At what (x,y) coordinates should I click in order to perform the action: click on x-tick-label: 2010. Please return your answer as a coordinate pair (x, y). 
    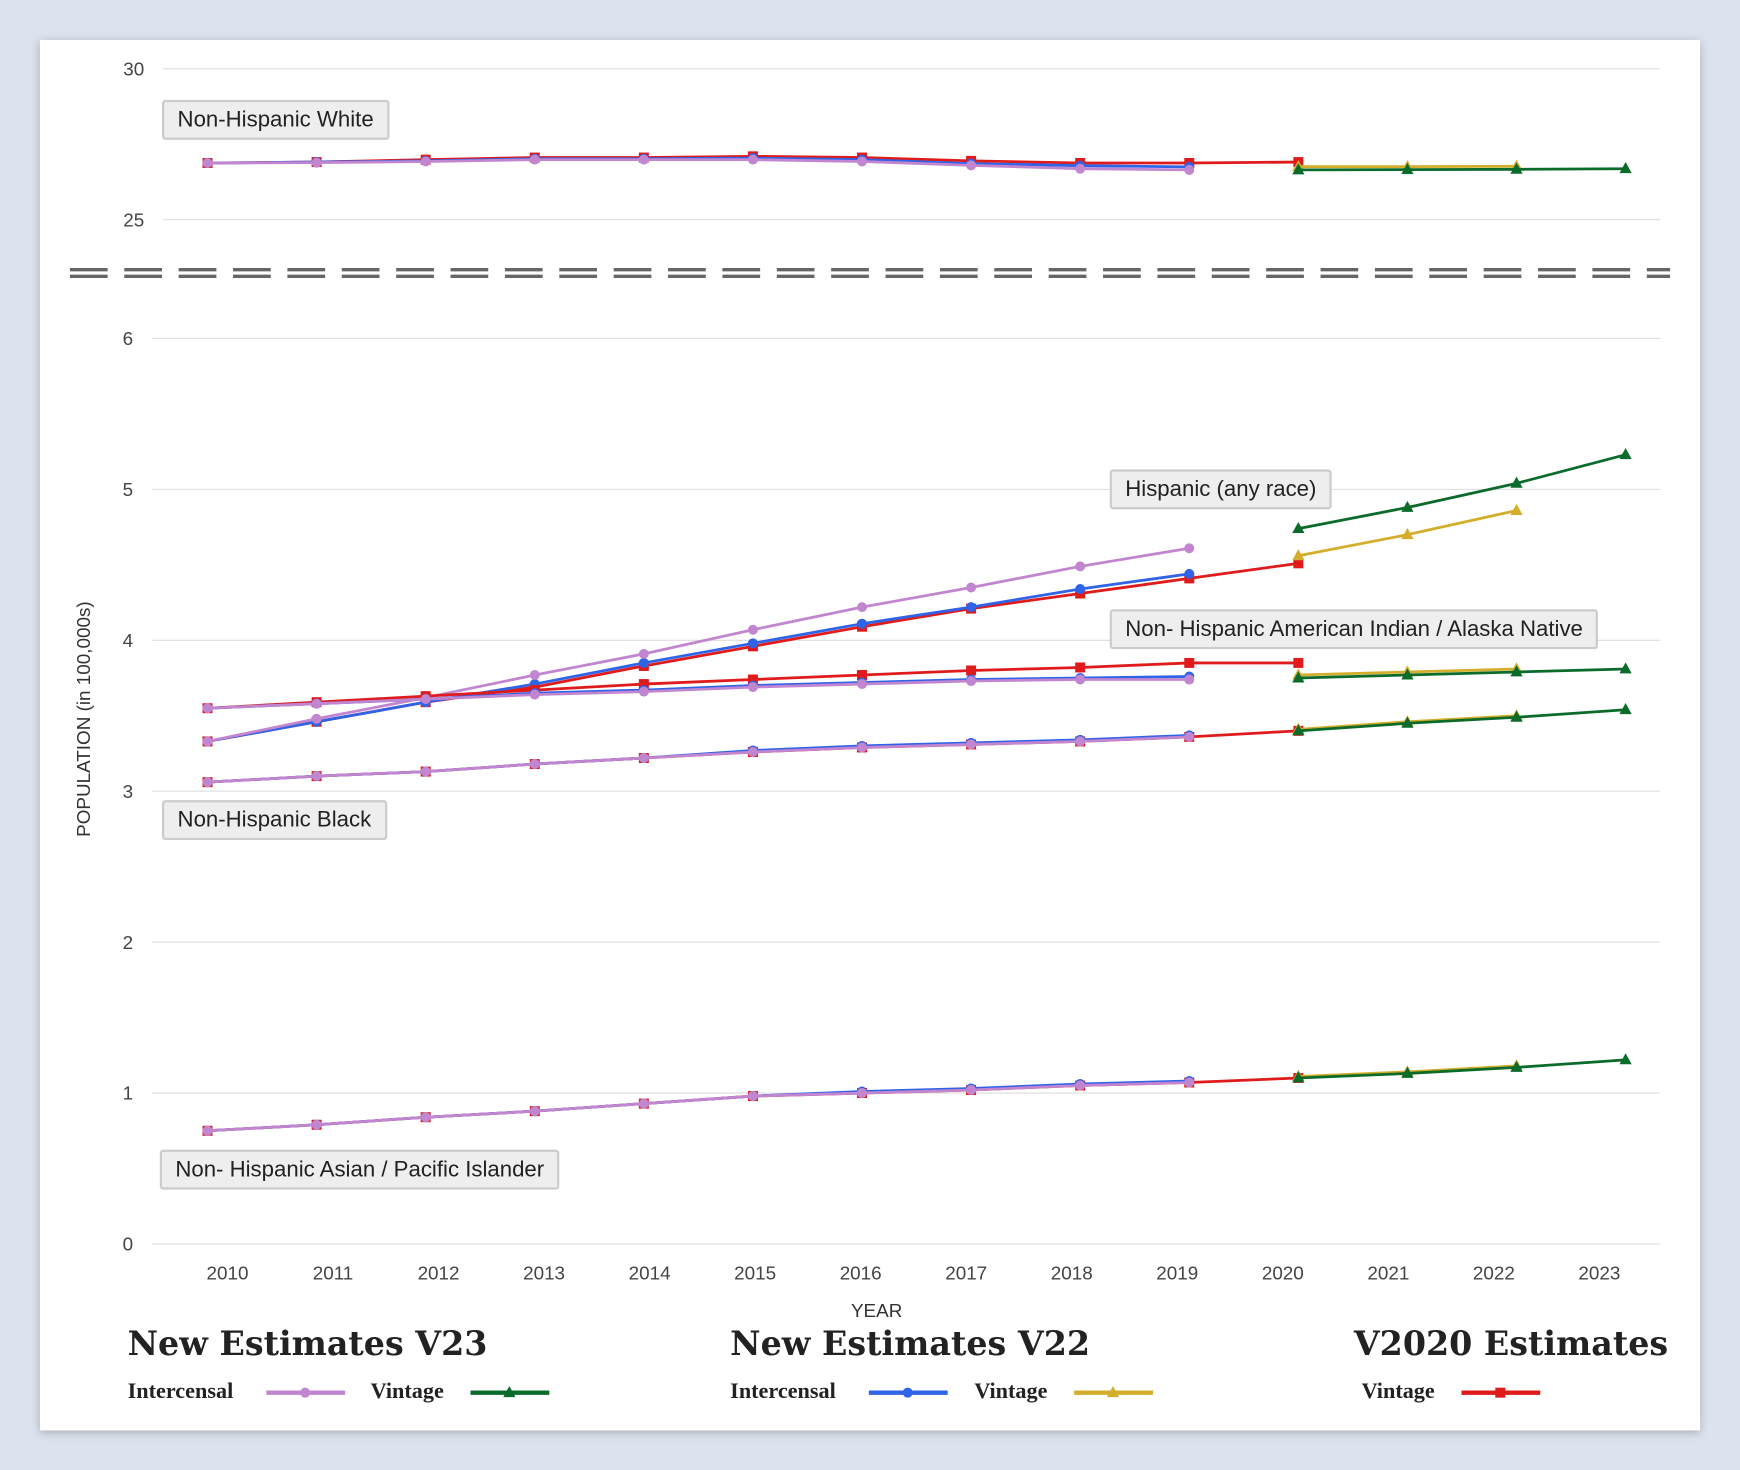
    Looking at the image, I should click on (228, 1272).